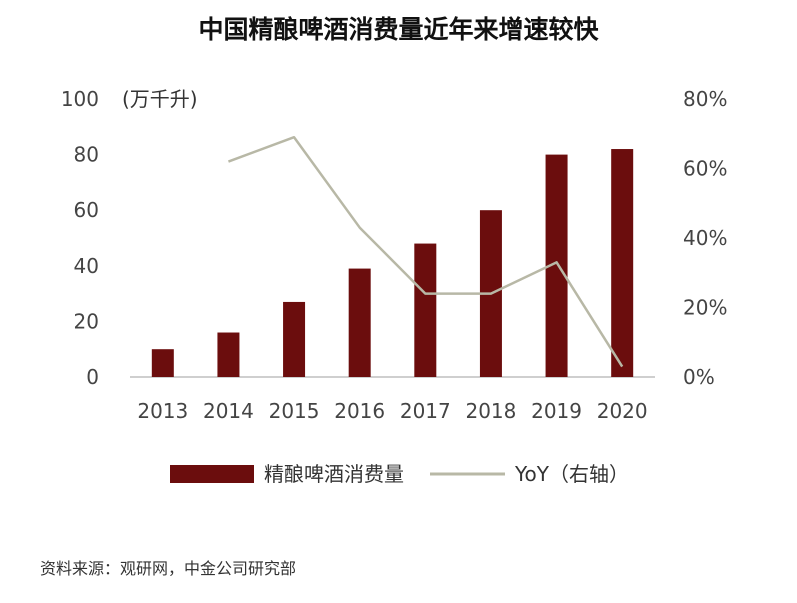  I want to click on left-axis-unit-label: (万千升), so click(160, 99).